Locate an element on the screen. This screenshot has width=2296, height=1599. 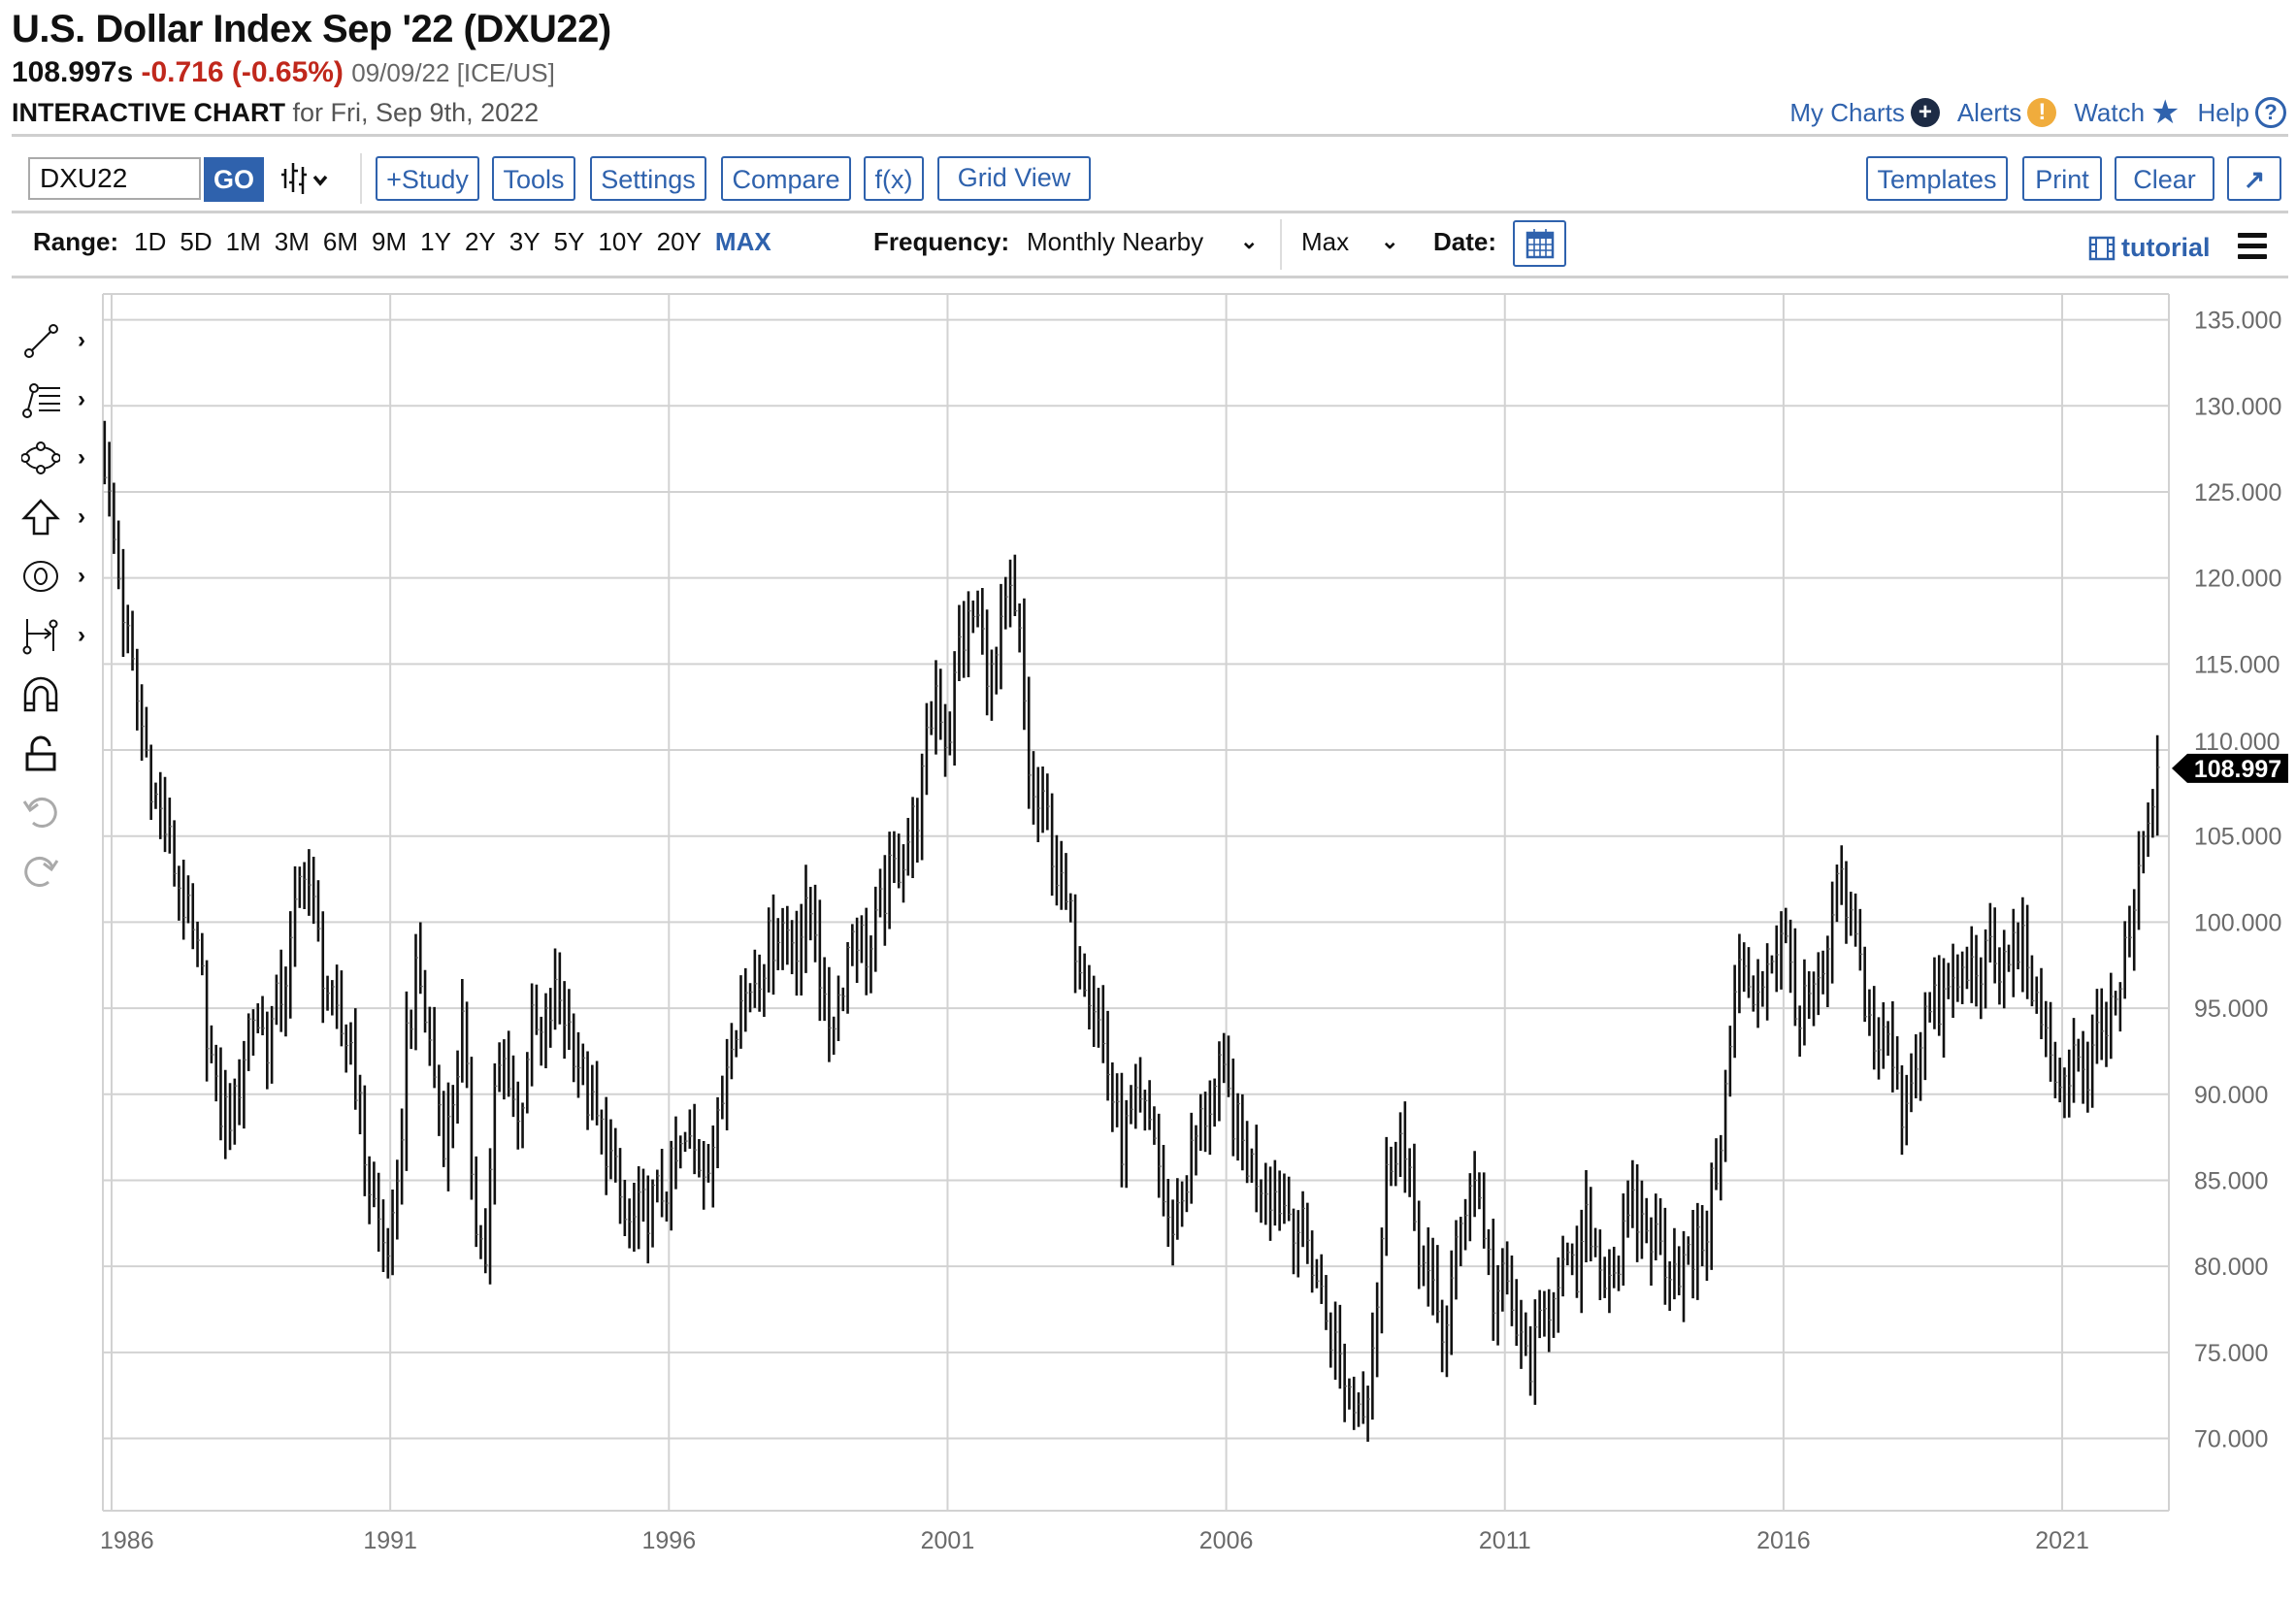
range-label: Range: is located at coordinates (76, 241).